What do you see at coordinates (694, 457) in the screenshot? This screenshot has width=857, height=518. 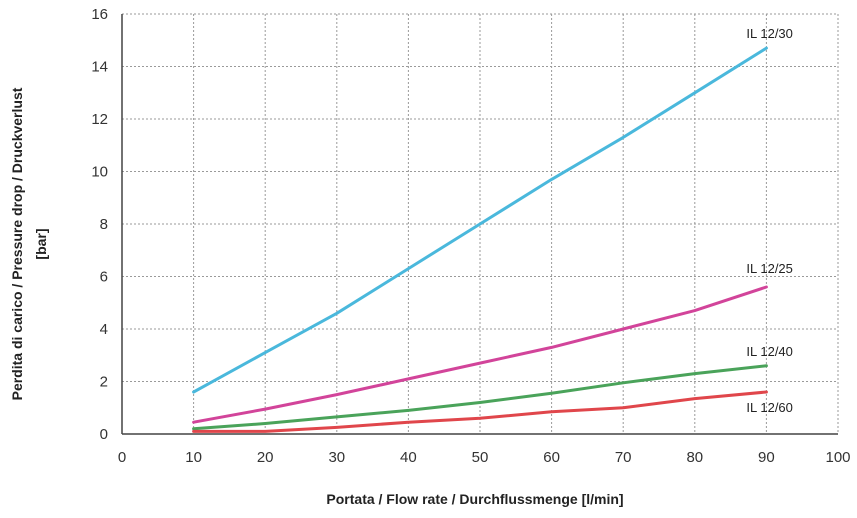 I see `x-tick-label: 80` at bounding box center [694, 457].